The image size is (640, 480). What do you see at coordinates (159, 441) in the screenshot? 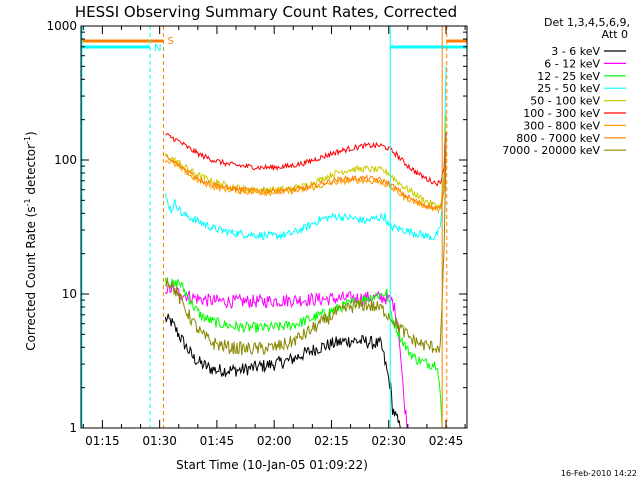
I see `x-tick-label-2: 01:30` at bounding box center [159, 441].